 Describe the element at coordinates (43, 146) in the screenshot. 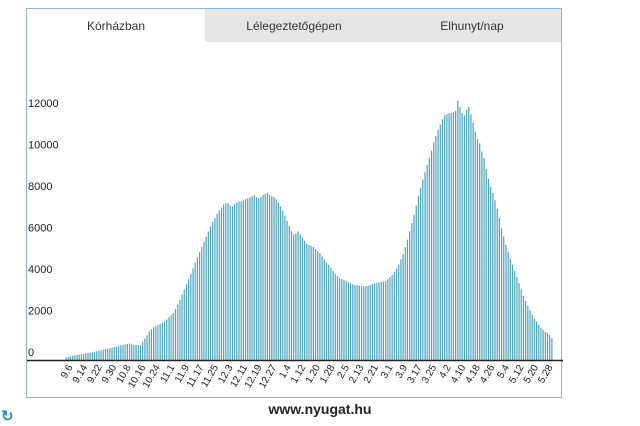

I see `y-tick-label: 10000` at that location.